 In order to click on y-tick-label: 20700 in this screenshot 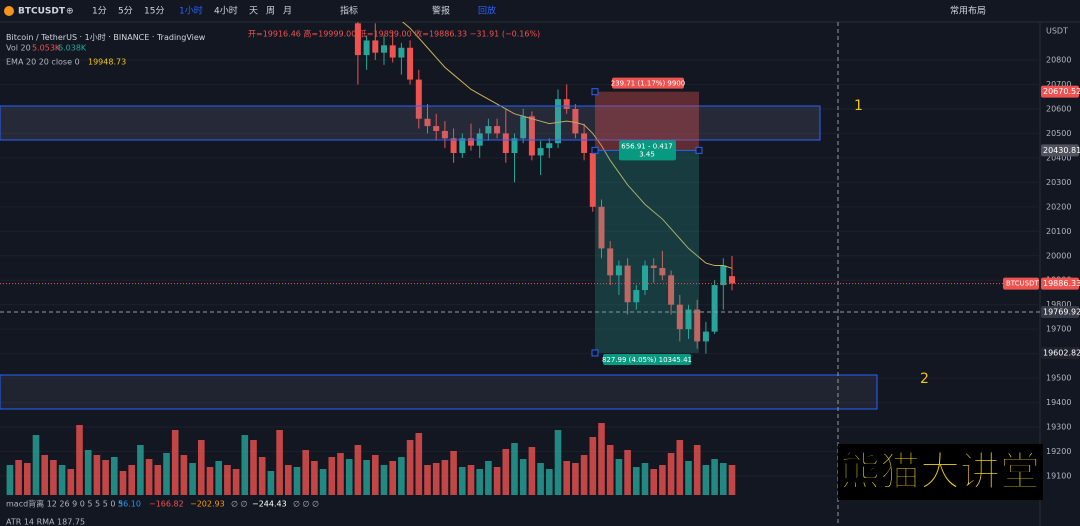, I will do `click(1058, 84)`.